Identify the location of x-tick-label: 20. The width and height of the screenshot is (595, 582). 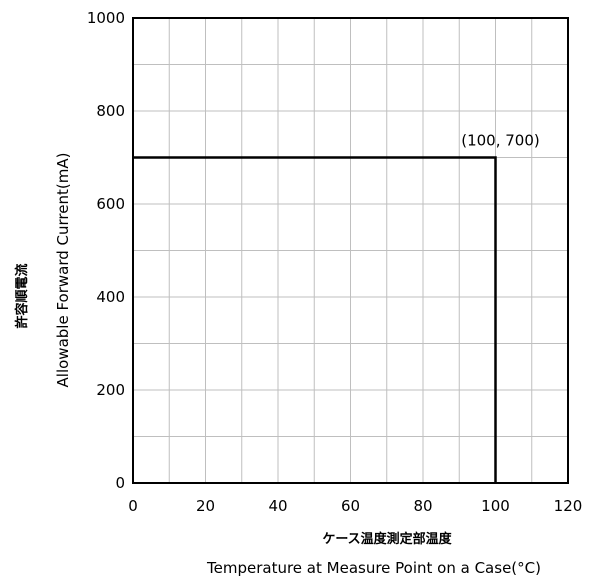
(205, 506).